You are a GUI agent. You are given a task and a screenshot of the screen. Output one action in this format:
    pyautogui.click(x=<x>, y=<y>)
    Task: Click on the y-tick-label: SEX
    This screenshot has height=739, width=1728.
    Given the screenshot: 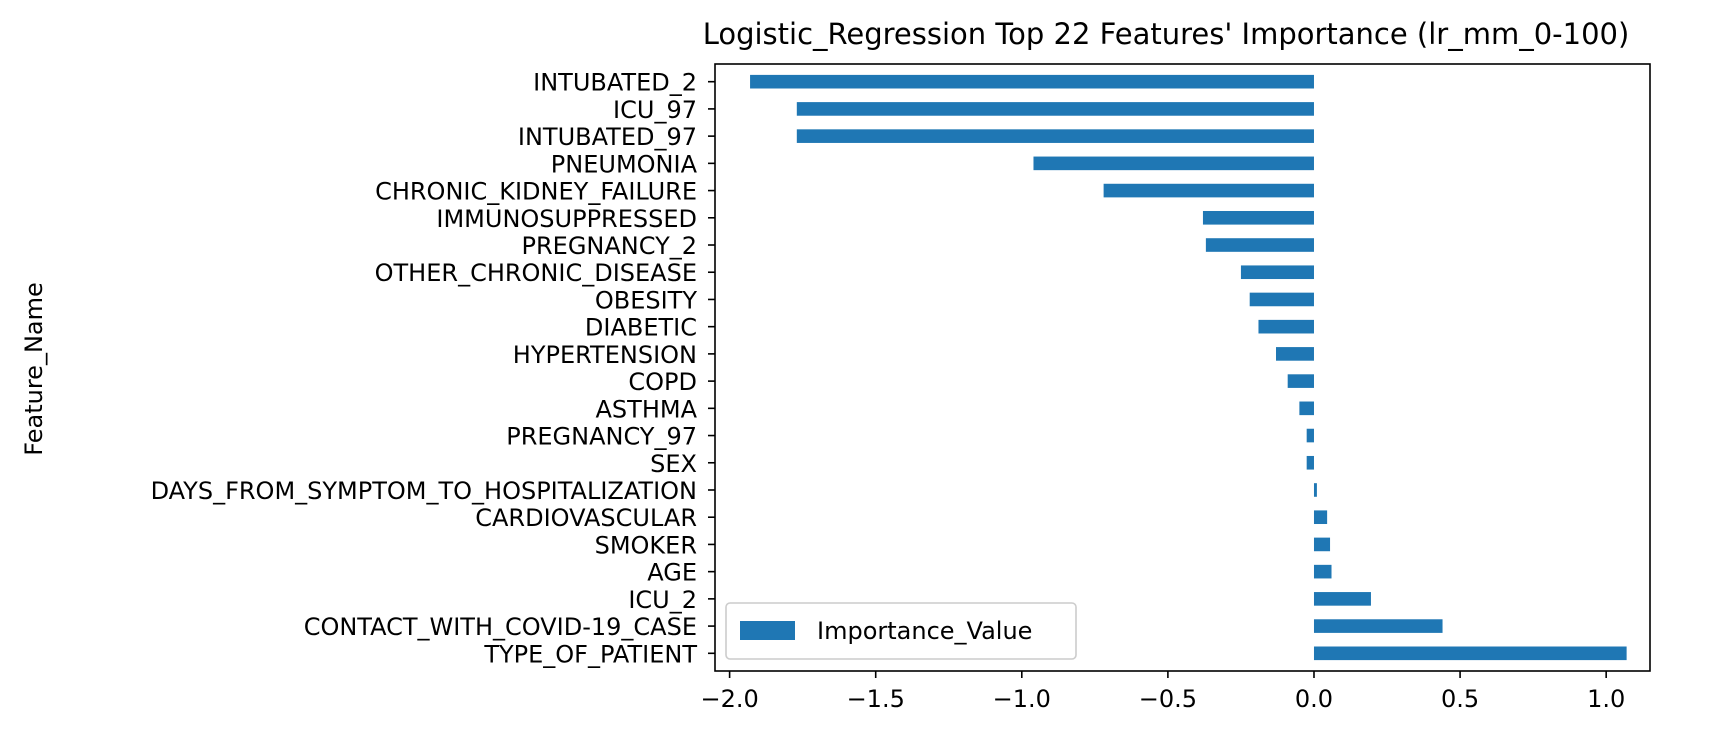 What is the action you would take?
    pyautogui.click(x=673, y=464)
    